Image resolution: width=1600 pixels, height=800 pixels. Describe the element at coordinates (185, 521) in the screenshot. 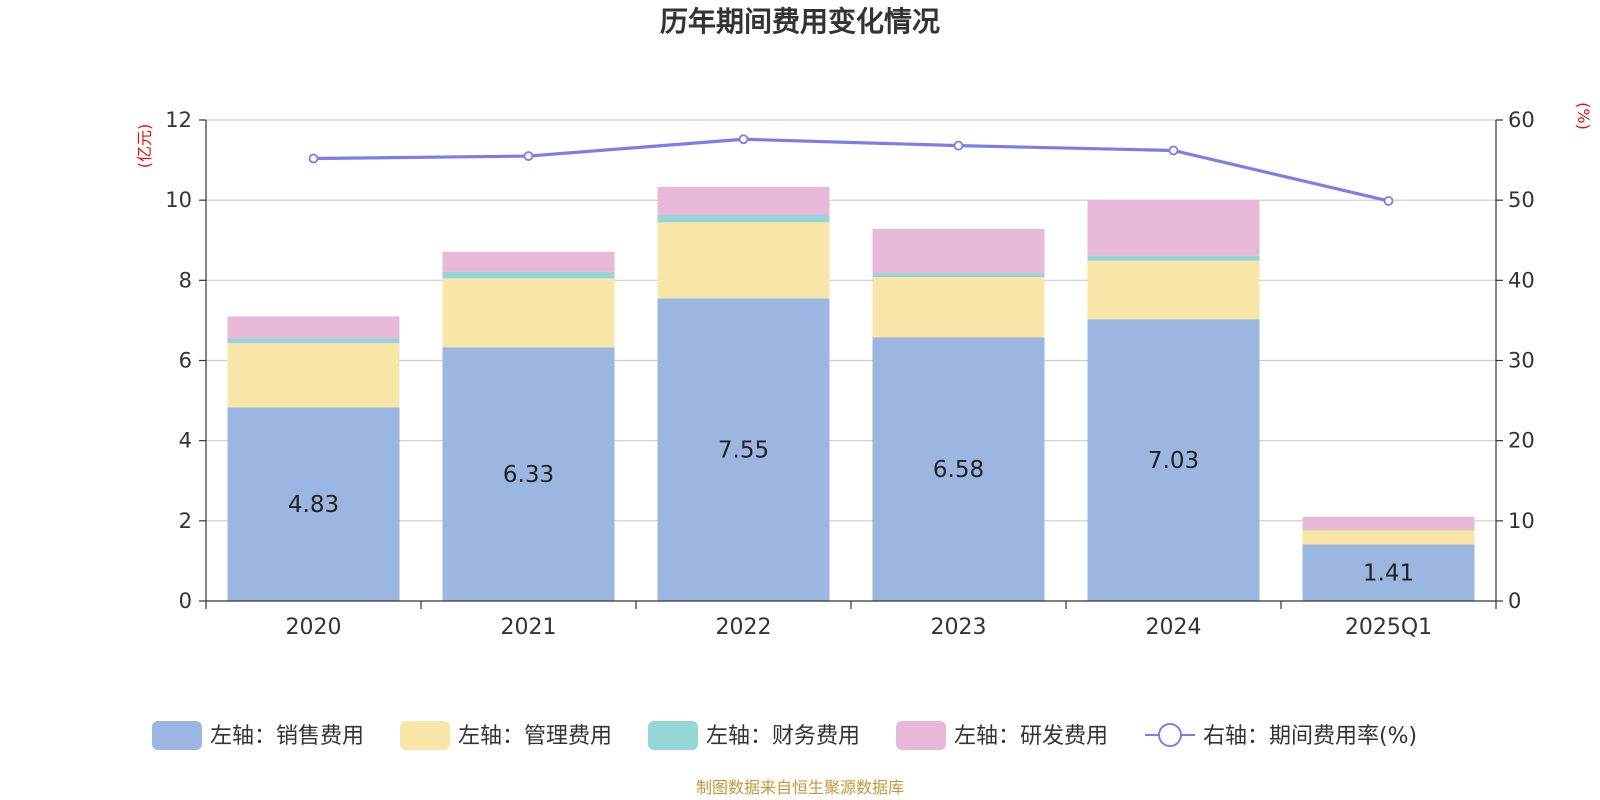

I see `left-tick-label: 2` at that location.